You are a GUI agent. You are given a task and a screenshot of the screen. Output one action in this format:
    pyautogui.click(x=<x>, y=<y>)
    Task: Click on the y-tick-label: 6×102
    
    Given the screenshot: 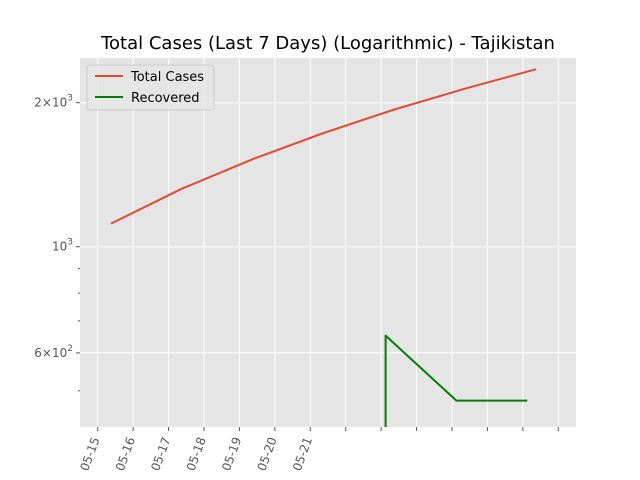 What is the action you would take?
    pyautogui.click(x=53, y=352)
    